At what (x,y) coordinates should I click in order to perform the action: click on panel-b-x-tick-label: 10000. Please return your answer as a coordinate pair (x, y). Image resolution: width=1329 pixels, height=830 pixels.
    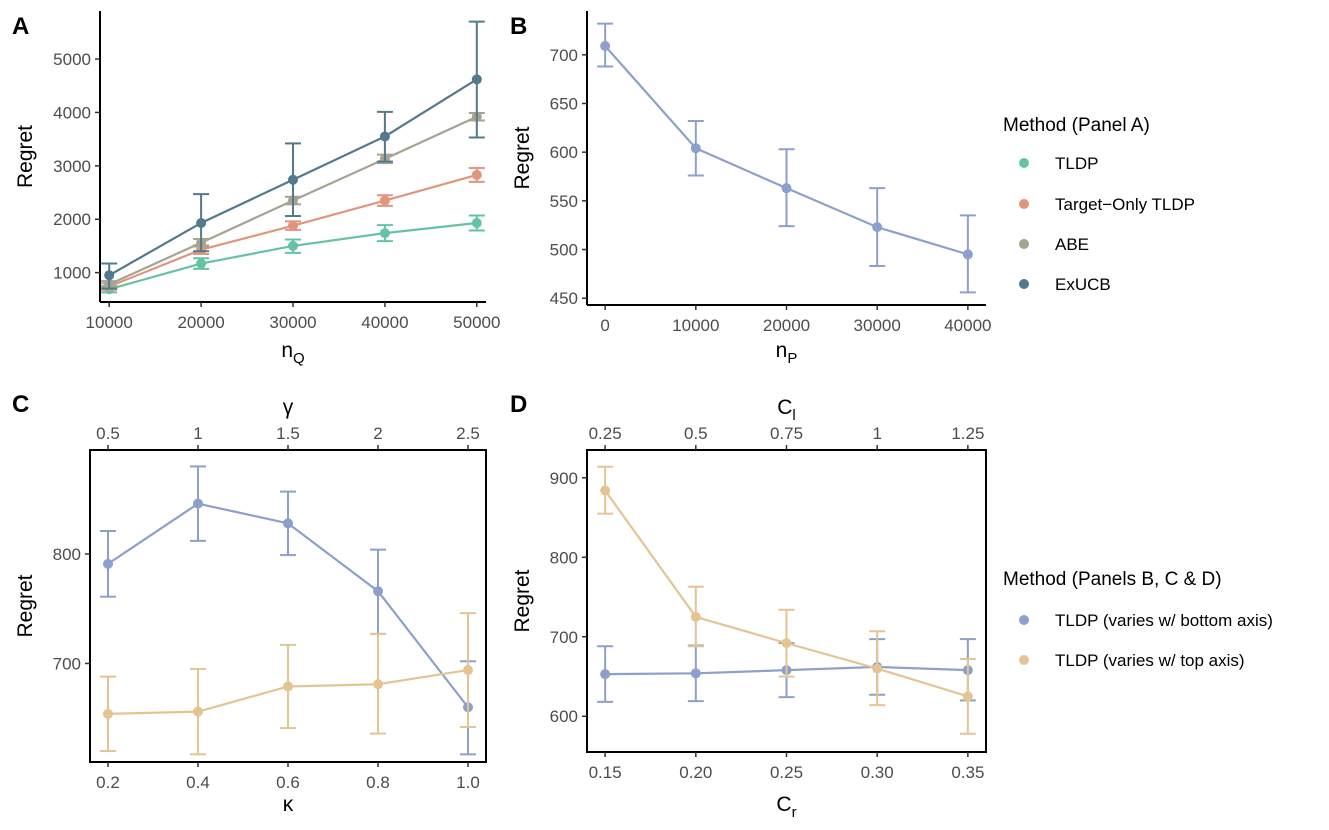
    Looking at the image, I should click on (695, 325).